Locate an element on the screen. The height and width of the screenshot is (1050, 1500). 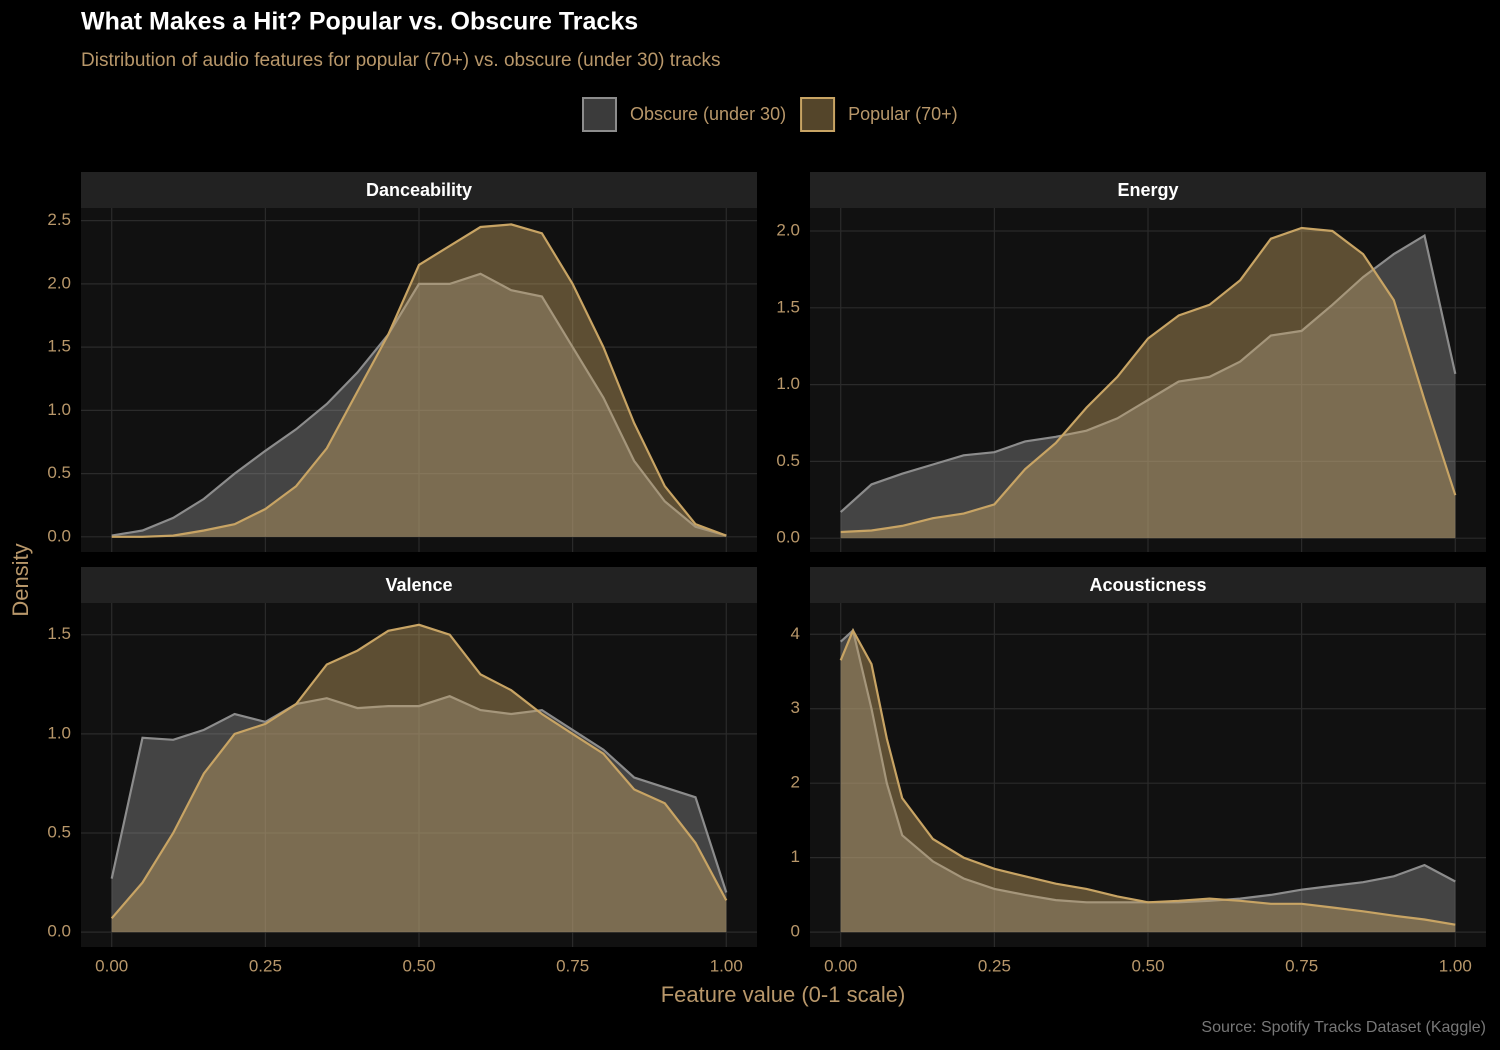
y-tick-label: 2 is located at coordinates (795, 782).